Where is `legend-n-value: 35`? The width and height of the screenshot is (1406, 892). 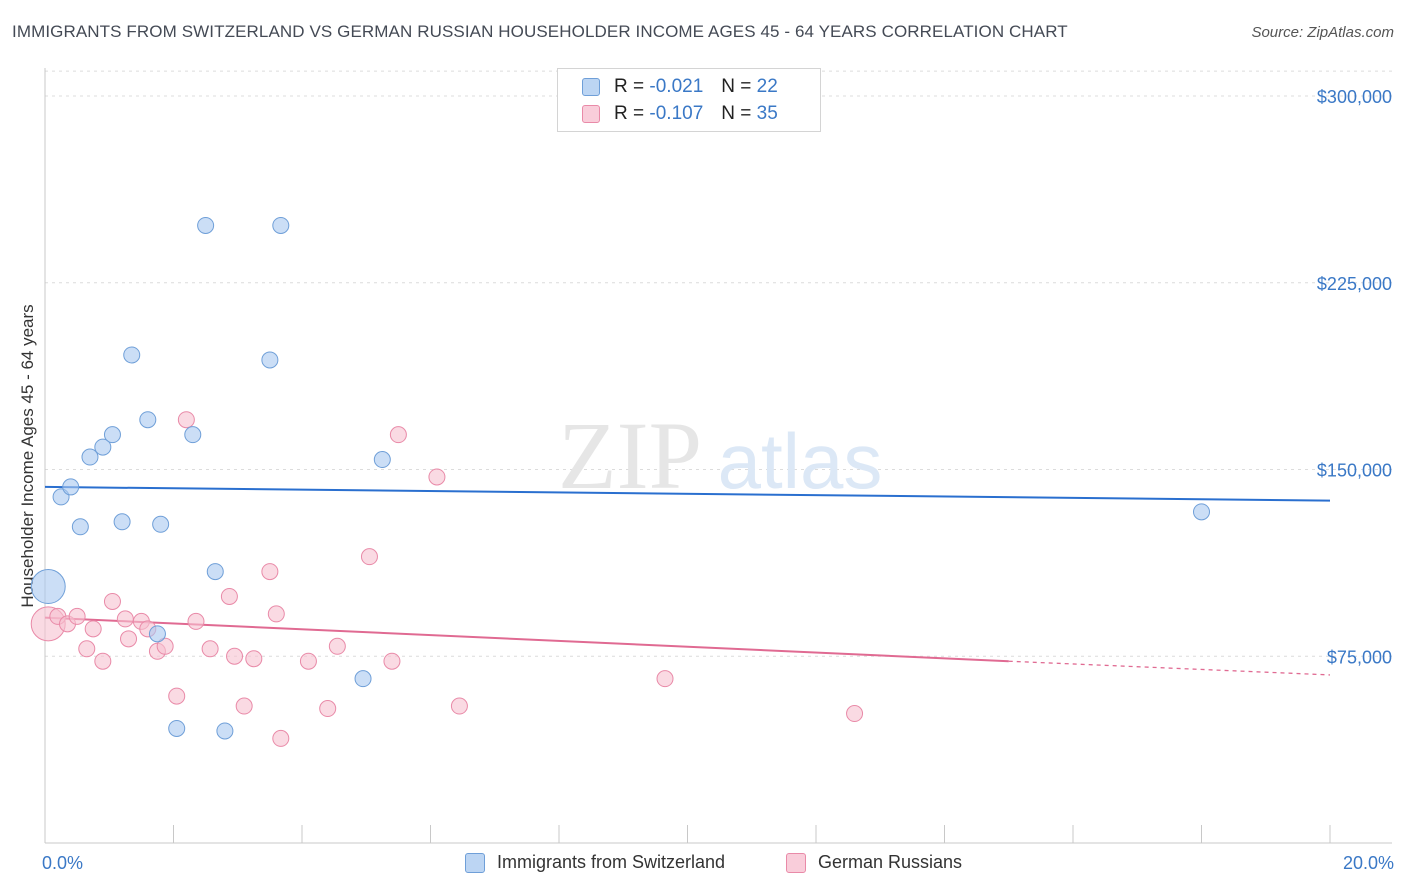 legend-n-value: 35 is located at coordinates (767, 113).